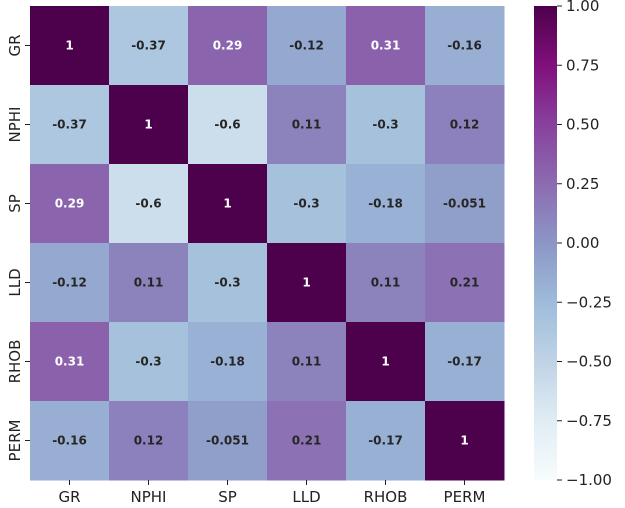 Image resolution: width=625 pixels, height=508 pixels. I want to click on heatmap-cell-perm-sp, so click(228, 441).